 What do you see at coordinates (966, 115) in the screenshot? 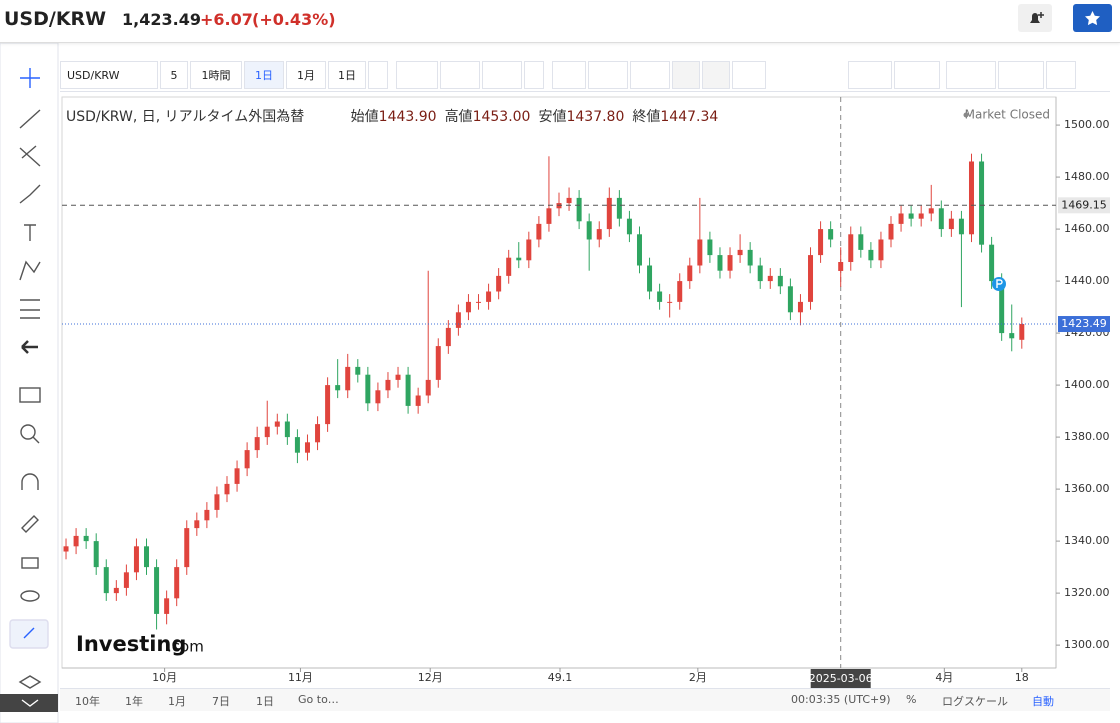
I see `status-dot` at bounding box center [966, 115].